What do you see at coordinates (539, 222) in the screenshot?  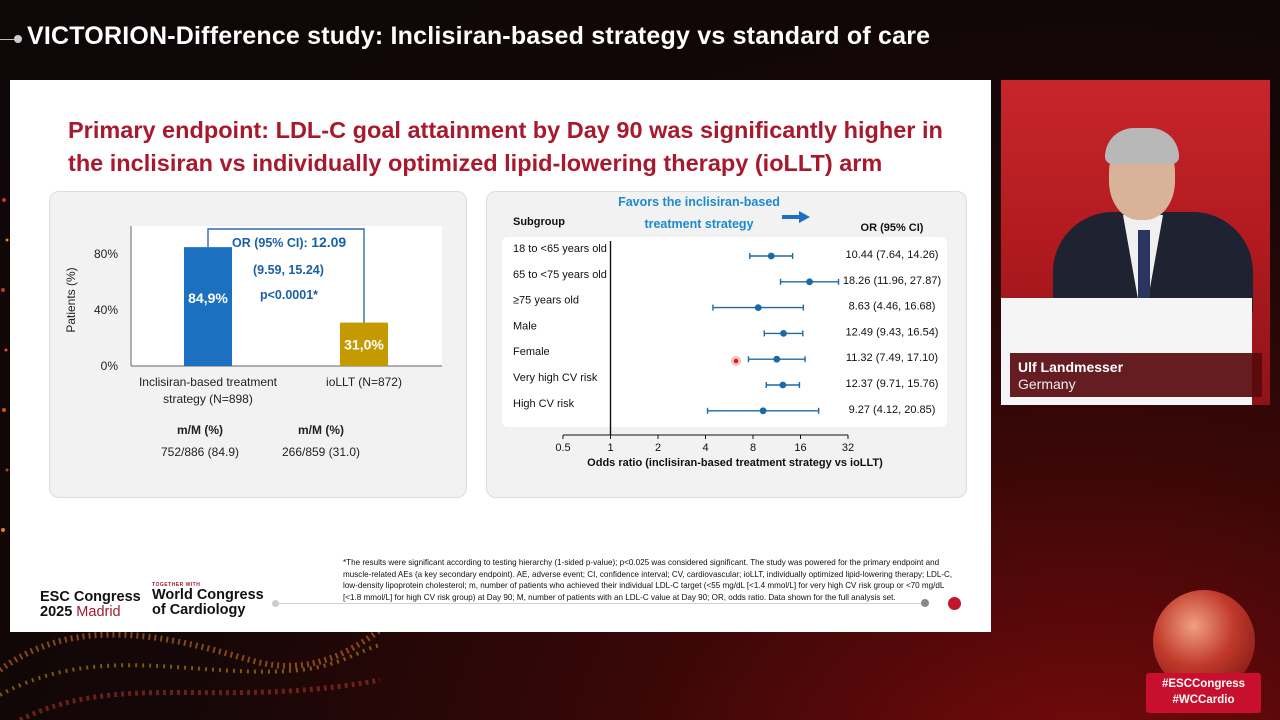 I see `subgroup-column-header: Subgroup` at bounding box center [539, 222].